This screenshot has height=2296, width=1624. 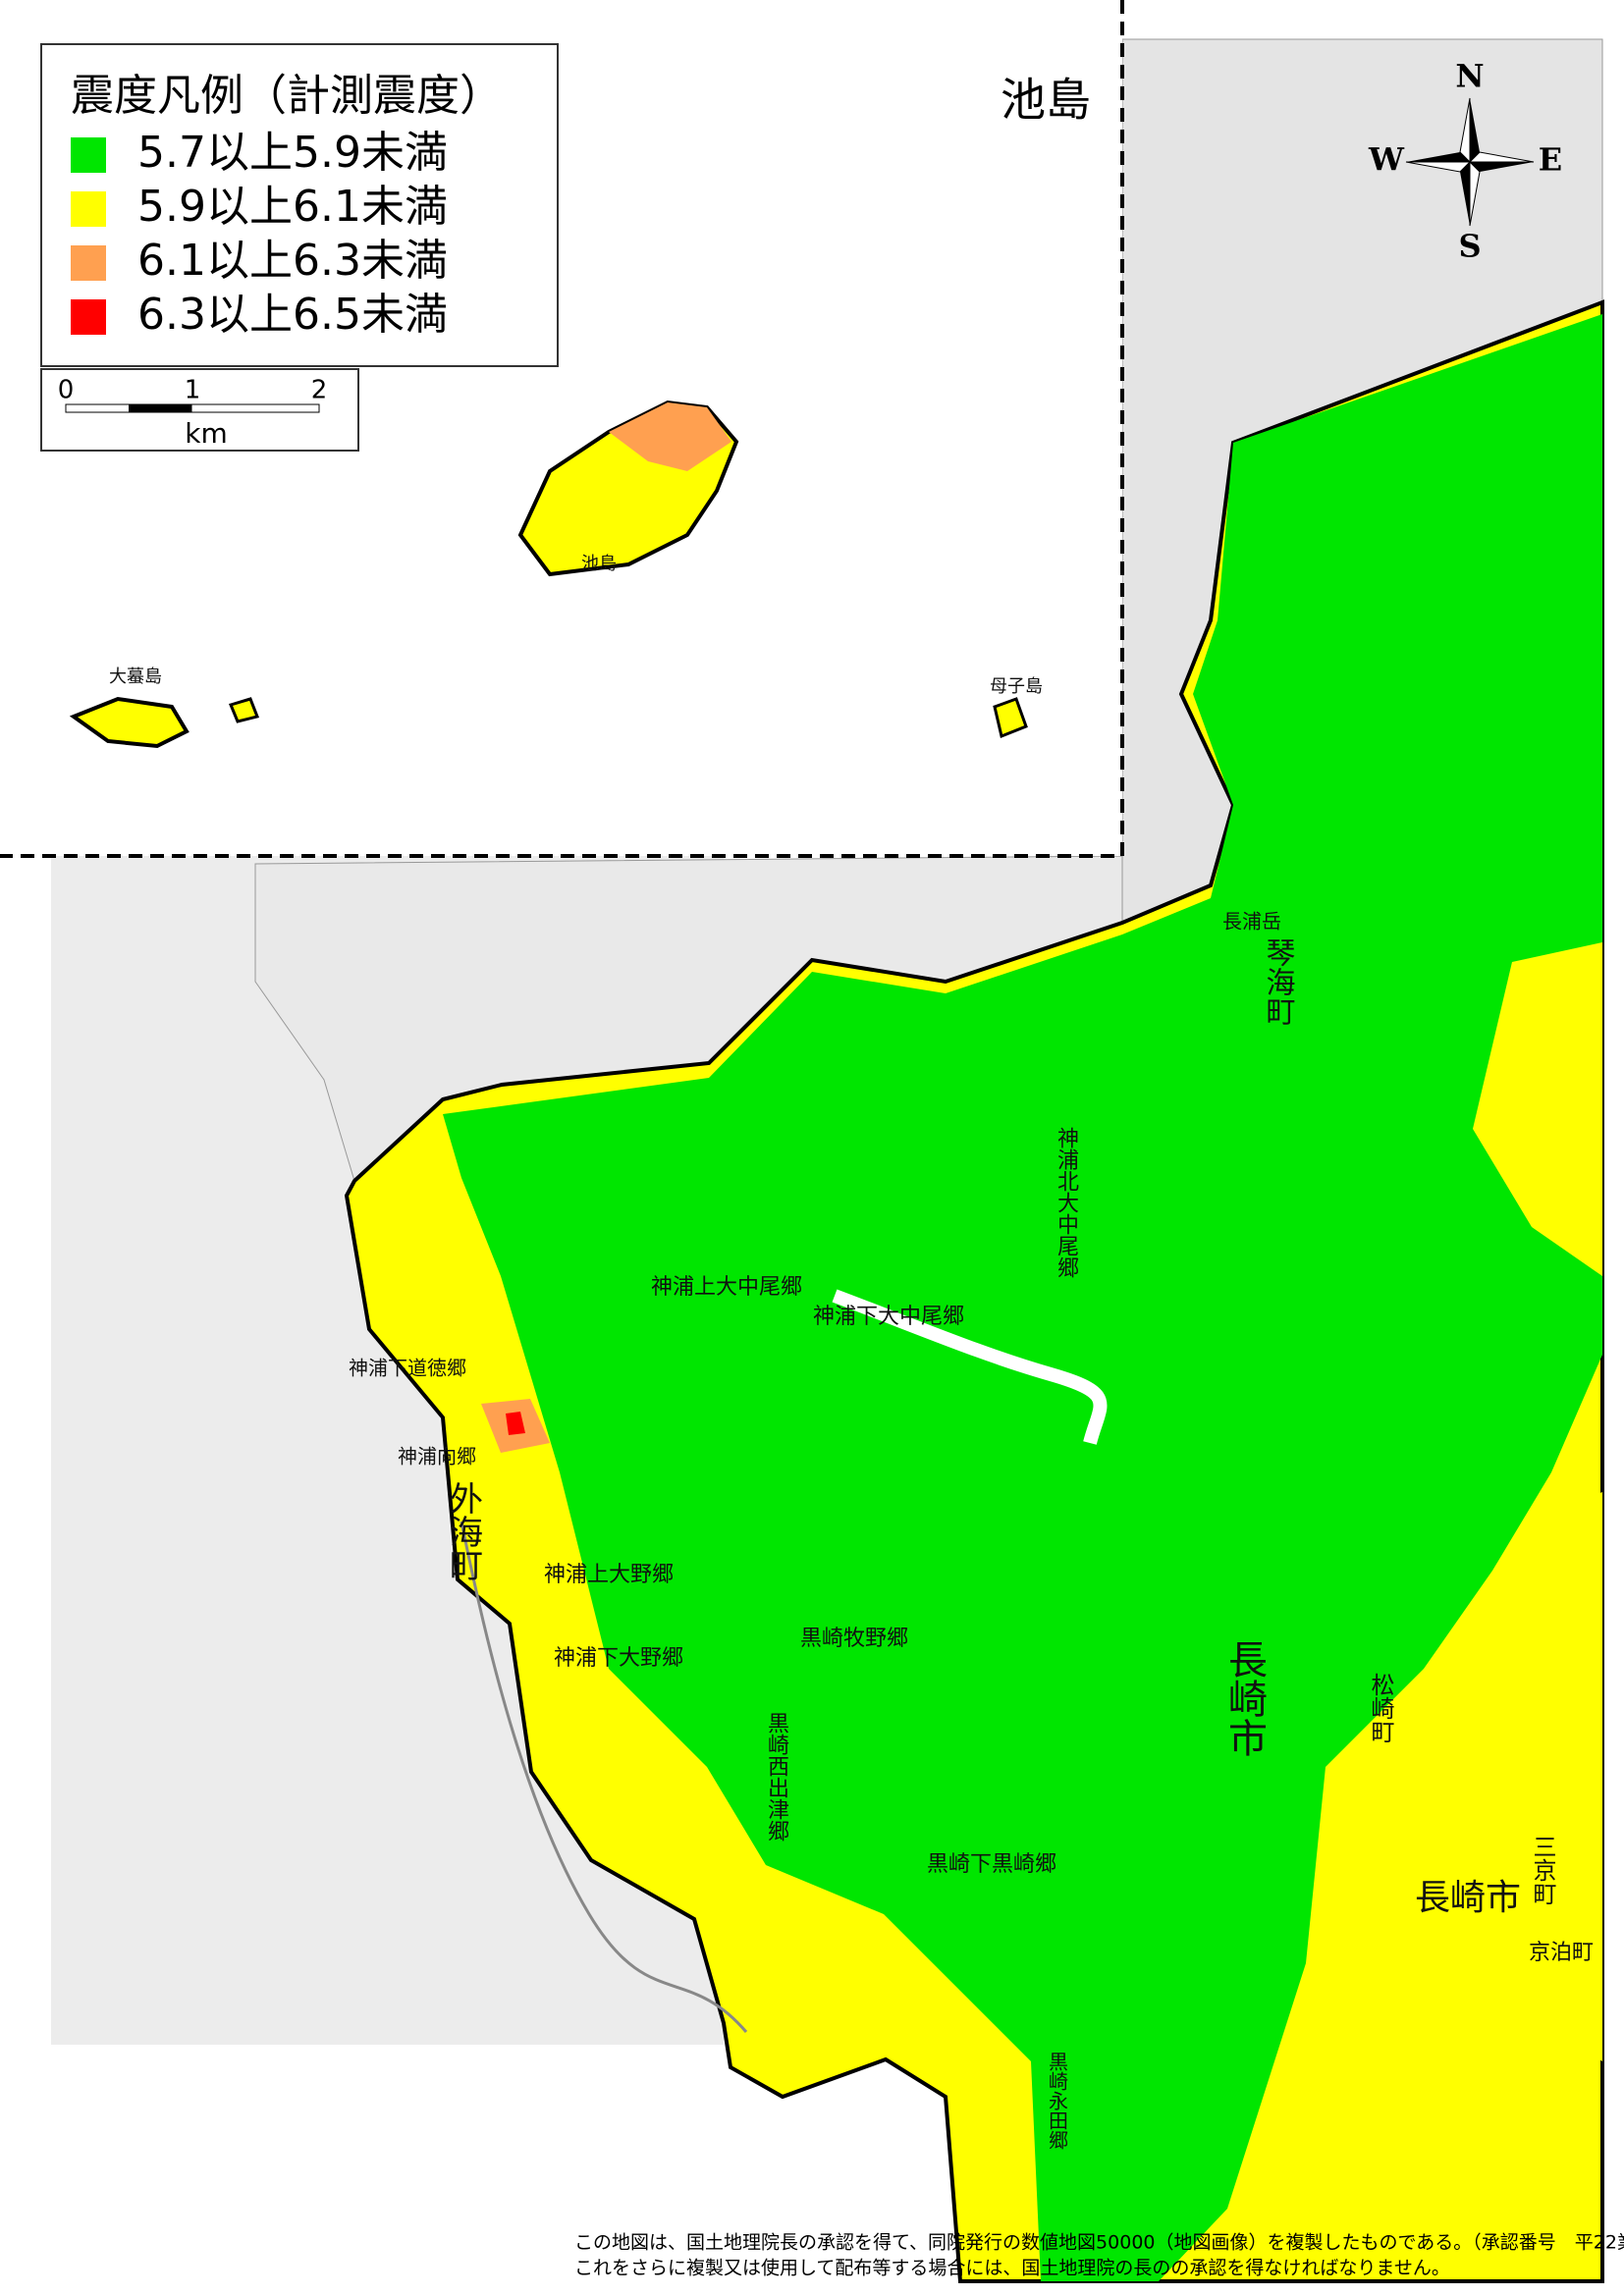 I want to click on place-label: 神浦下大野郷, so click(x=618, y=1658).